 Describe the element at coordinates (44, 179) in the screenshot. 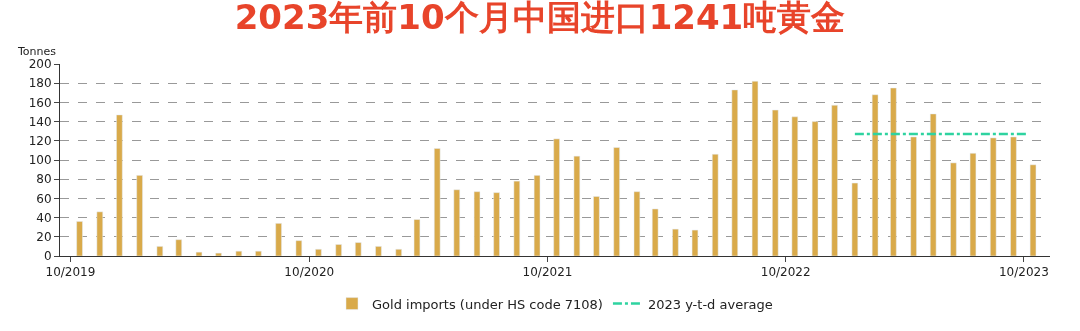

I see `y-tick-label: 80` at that location.